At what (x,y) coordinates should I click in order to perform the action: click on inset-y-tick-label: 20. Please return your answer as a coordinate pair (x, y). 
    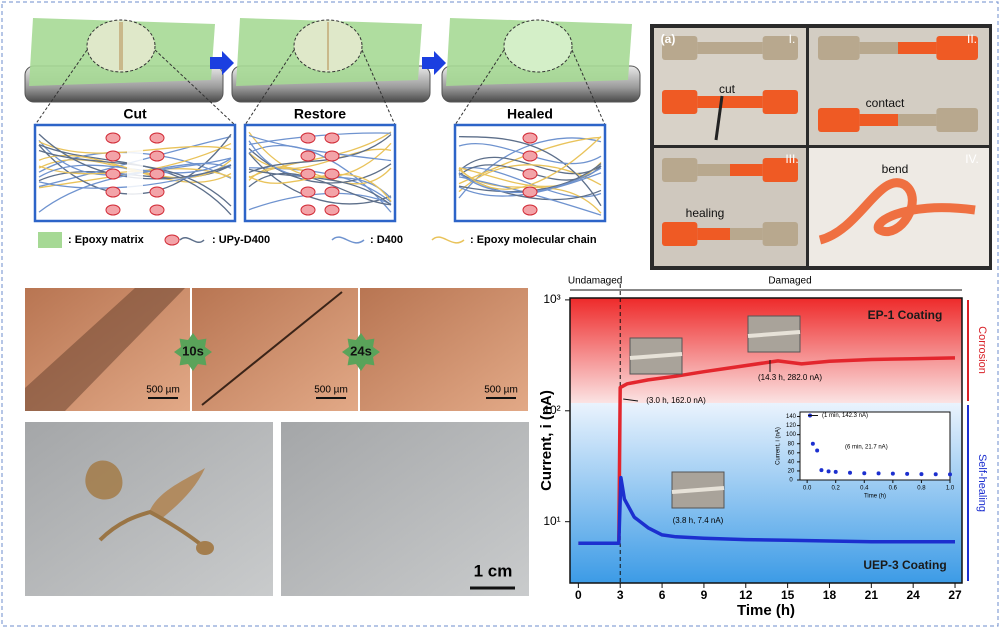
    Looking at the image, I should click on (791, 472).